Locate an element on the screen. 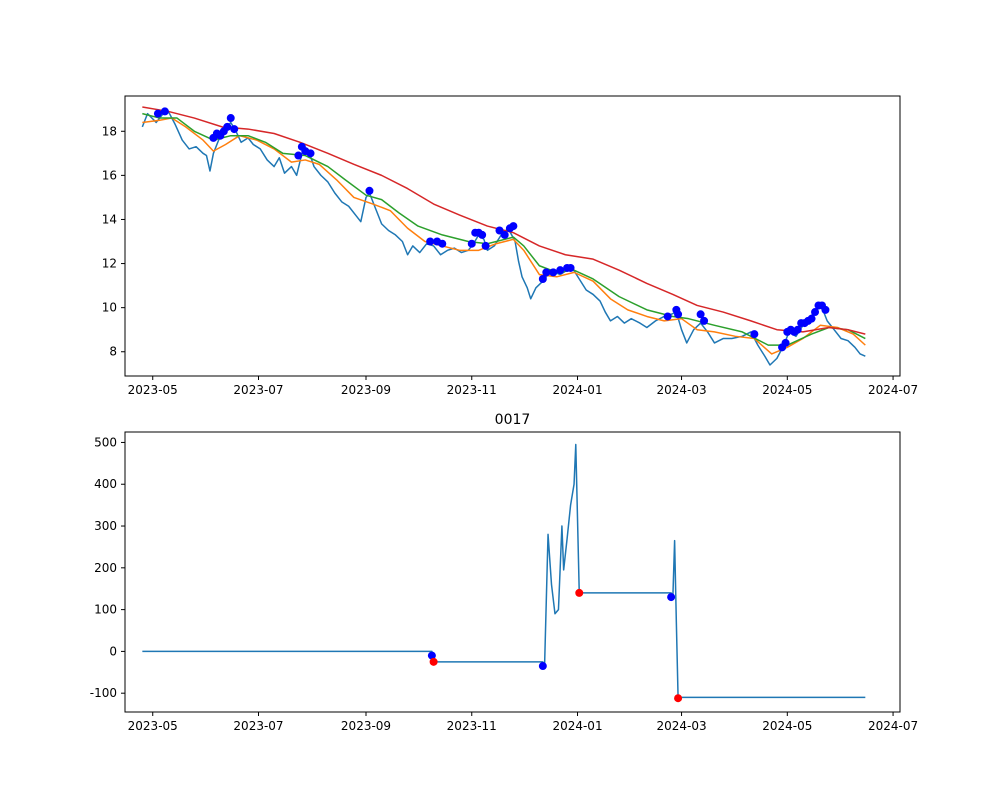 Image resolution: width=1000 pixels, height=800 pixels. price-ytick-label: 18 is located at coordinates (109, 131).